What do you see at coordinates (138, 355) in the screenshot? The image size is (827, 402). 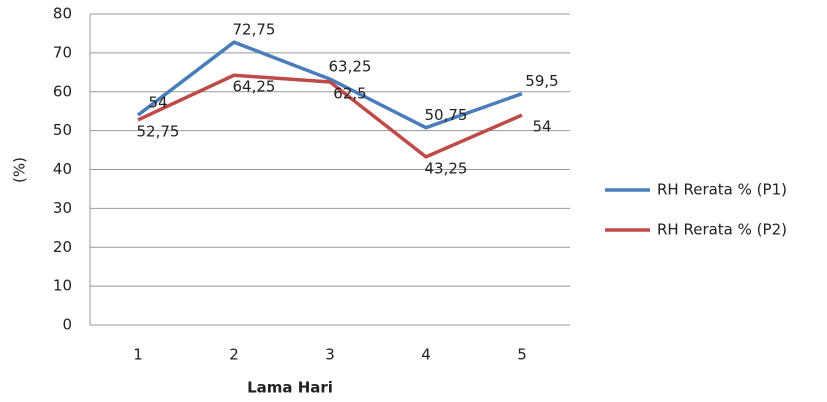 I see `x-tick-label: 1` at bounding box center [138, 355].